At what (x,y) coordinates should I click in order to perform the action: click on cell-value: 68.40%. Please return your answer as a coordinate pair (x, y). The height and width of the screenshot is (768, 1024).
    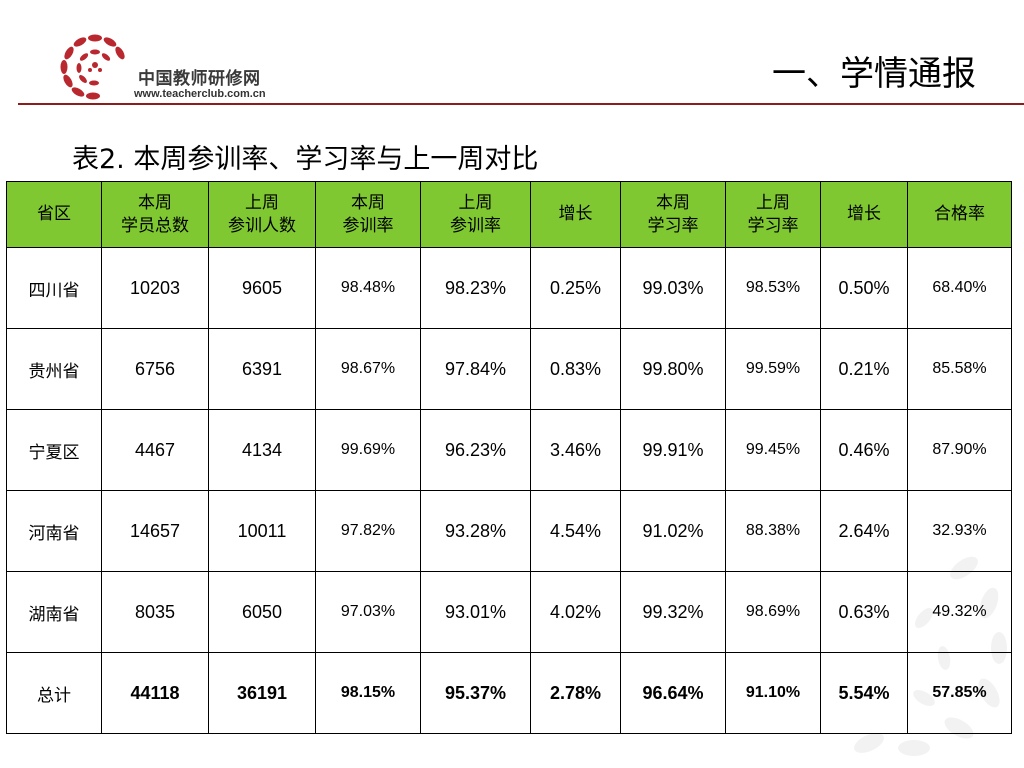
    Looking at the image, I should click on (959, 288).